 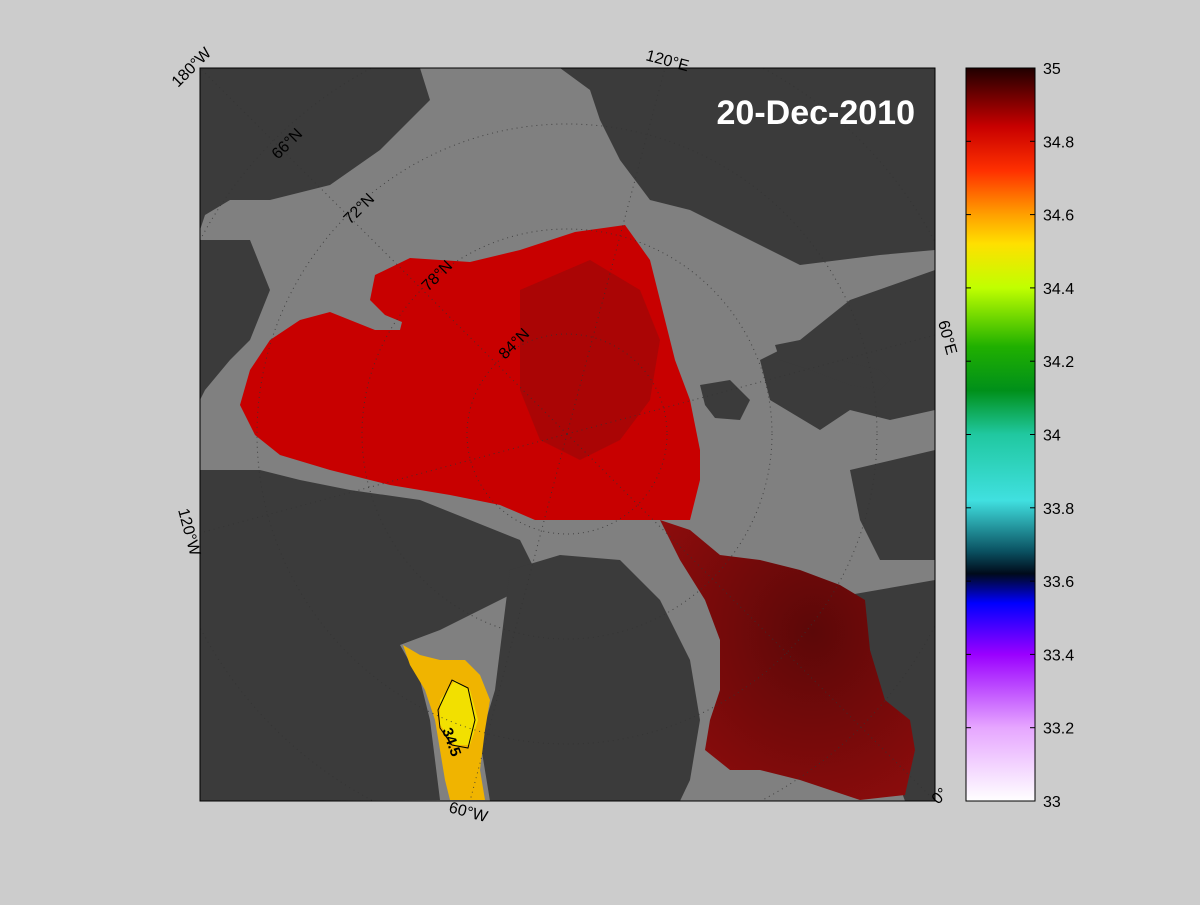 I want to click on land-alaska, so click(x=315, y=149).